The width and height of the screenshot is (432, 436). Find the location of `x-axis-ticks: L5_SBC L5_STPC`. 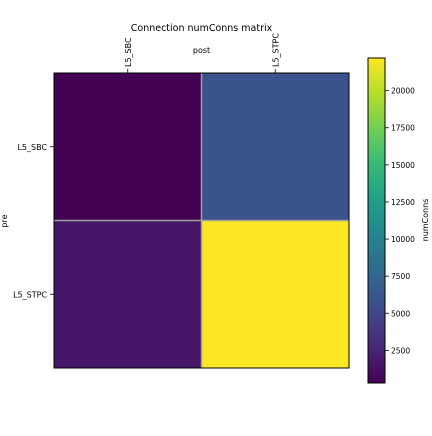

x-axis-ticks: L5_SBC L5_STPC is located at coordinates (202, 53).